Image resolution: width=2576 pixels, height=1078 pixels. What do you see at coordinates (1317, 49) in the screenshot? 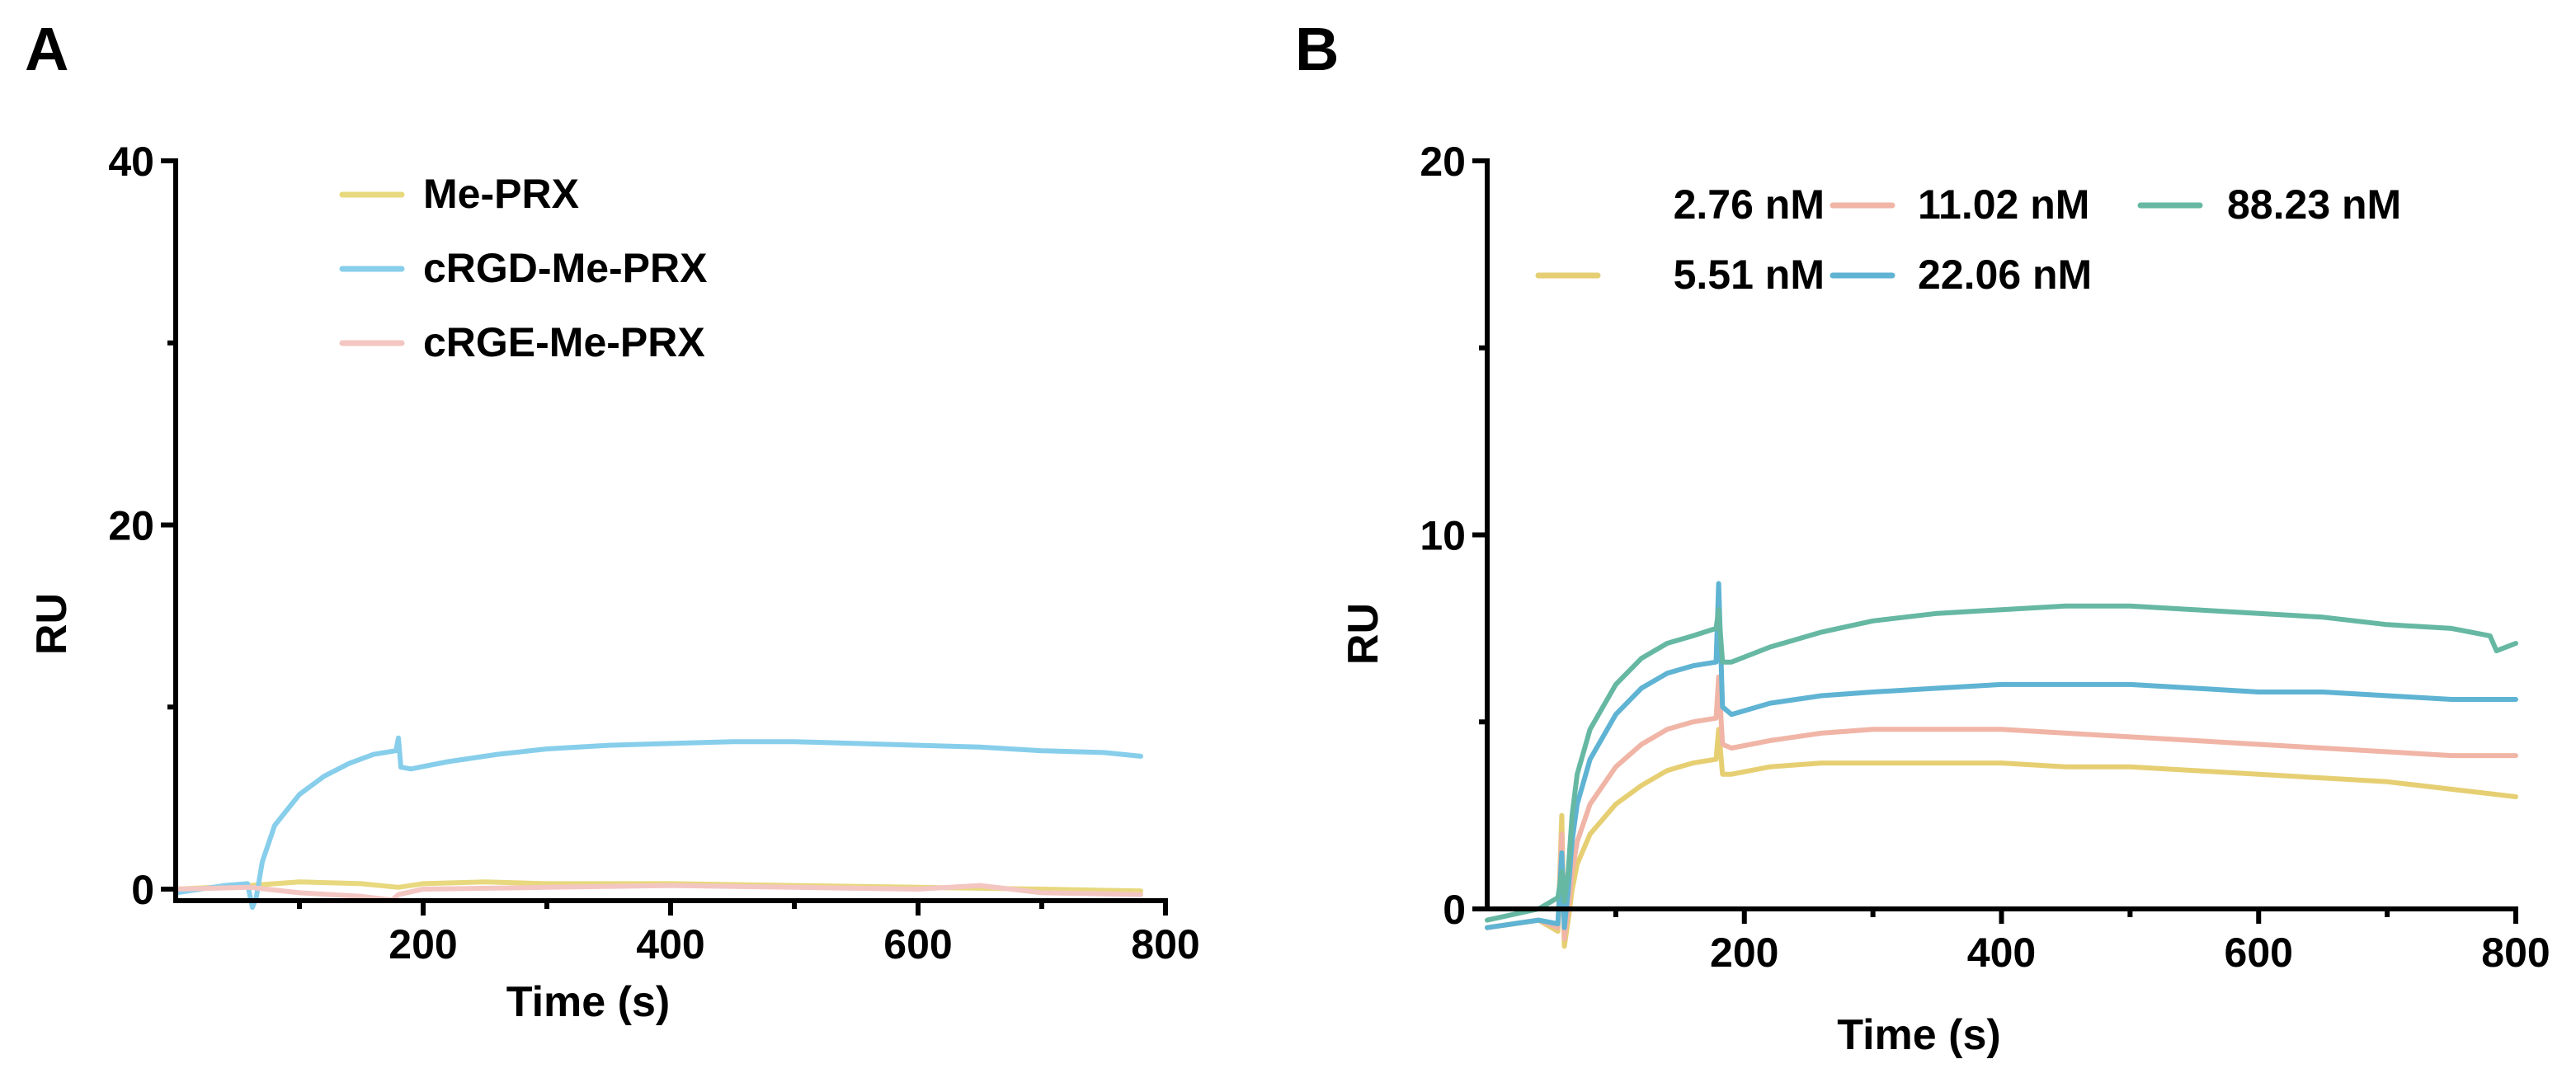
I see `panel-b-label: B` at bounding box center [1317, 49].